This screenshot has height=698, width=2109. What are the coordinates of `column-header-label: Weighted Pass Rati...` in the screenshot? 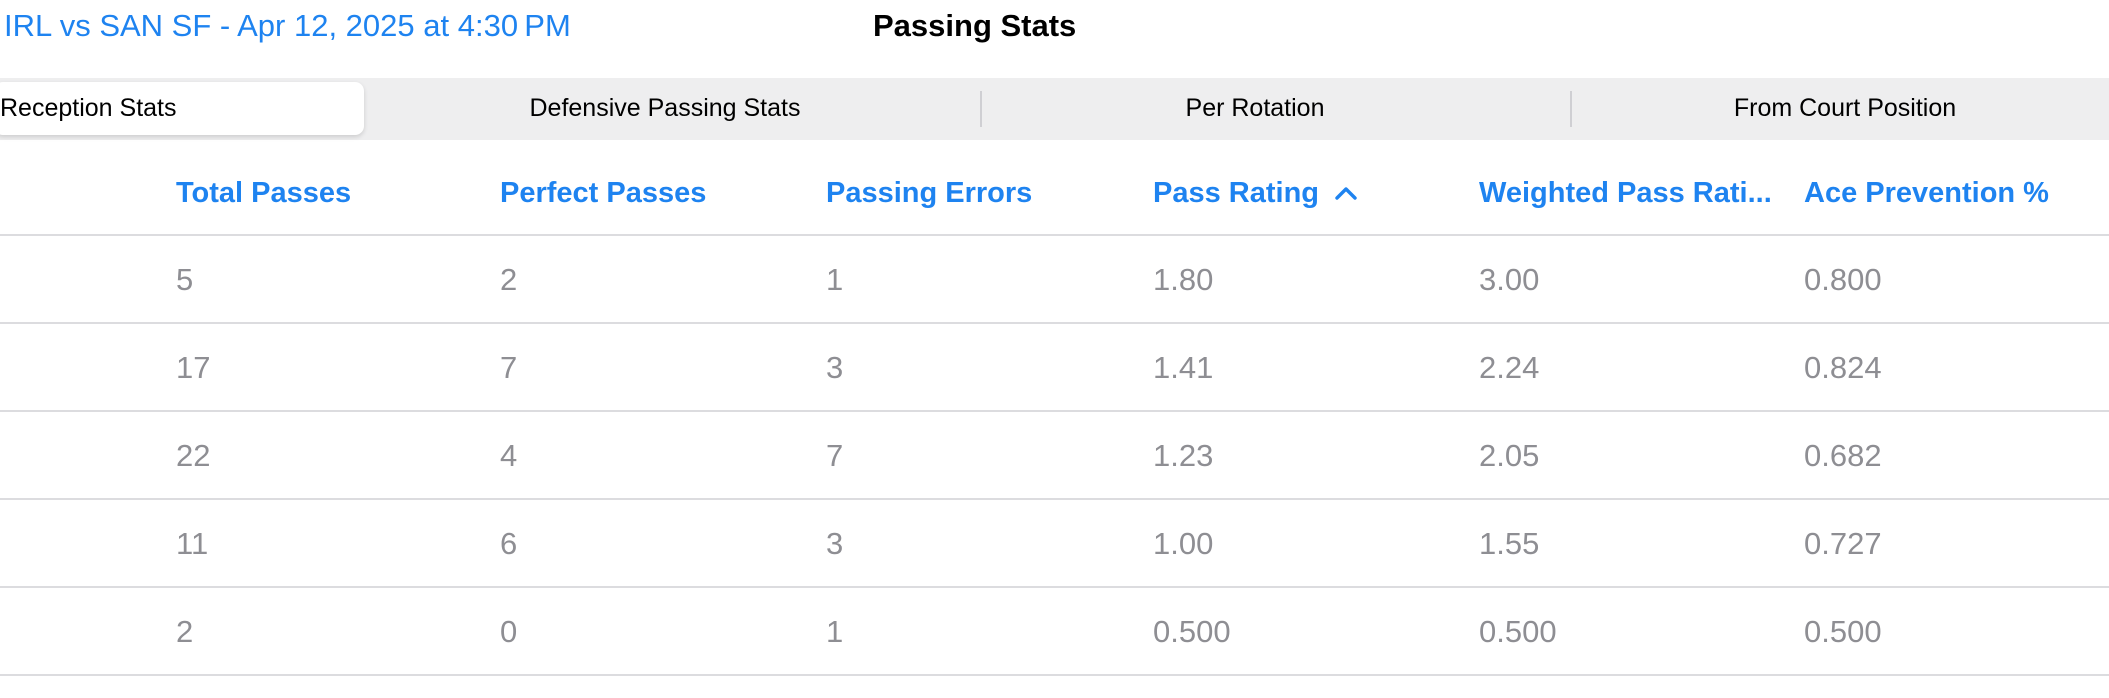 It's located at (1625, 193).